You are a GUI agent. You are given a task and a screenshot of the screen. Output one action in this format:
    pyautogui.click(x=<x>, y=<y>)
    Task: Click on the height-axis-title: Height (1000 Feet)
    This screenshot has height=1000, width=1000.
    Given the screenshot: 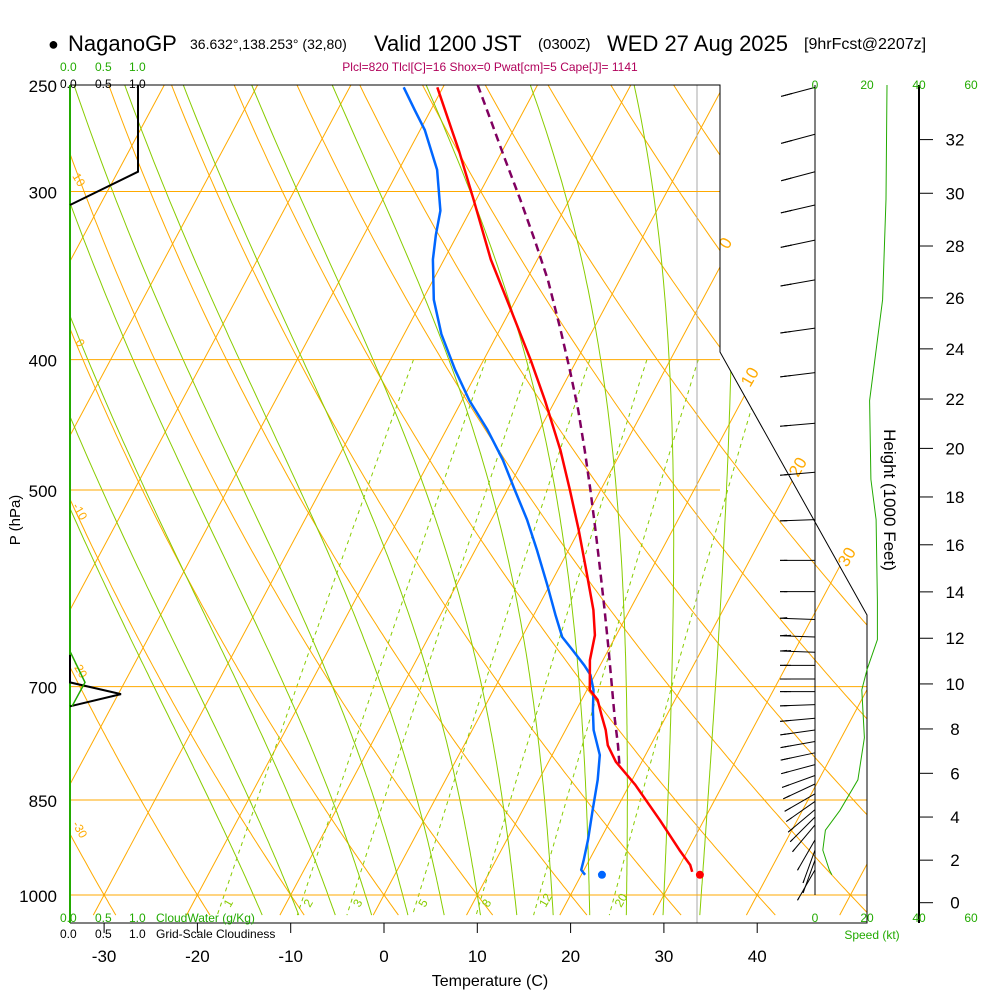 What is the action you would take?
    pyautogui.click(x=889, y=500)
    